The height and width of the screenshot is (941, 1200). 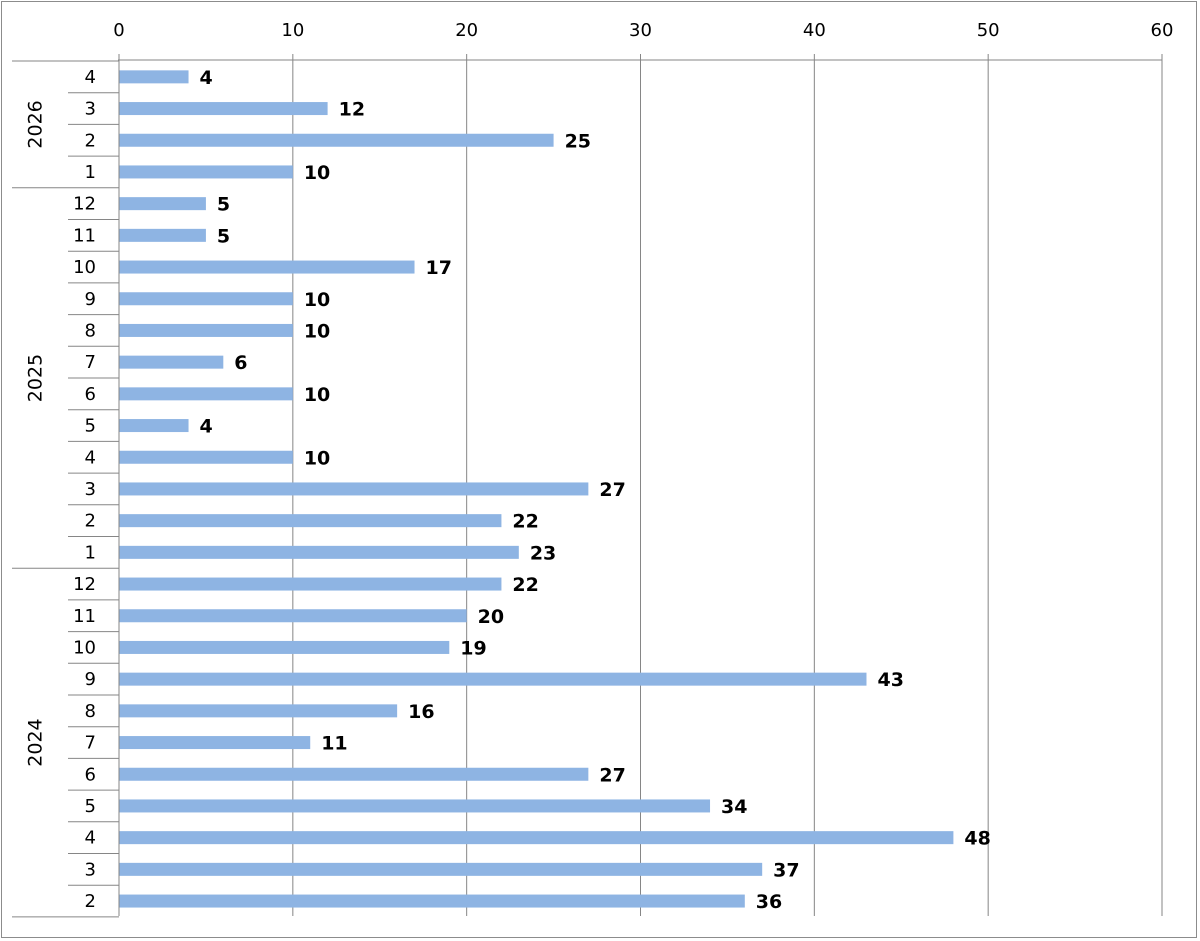 I want to click on year-label: 2024, so click(x=36, y=742).